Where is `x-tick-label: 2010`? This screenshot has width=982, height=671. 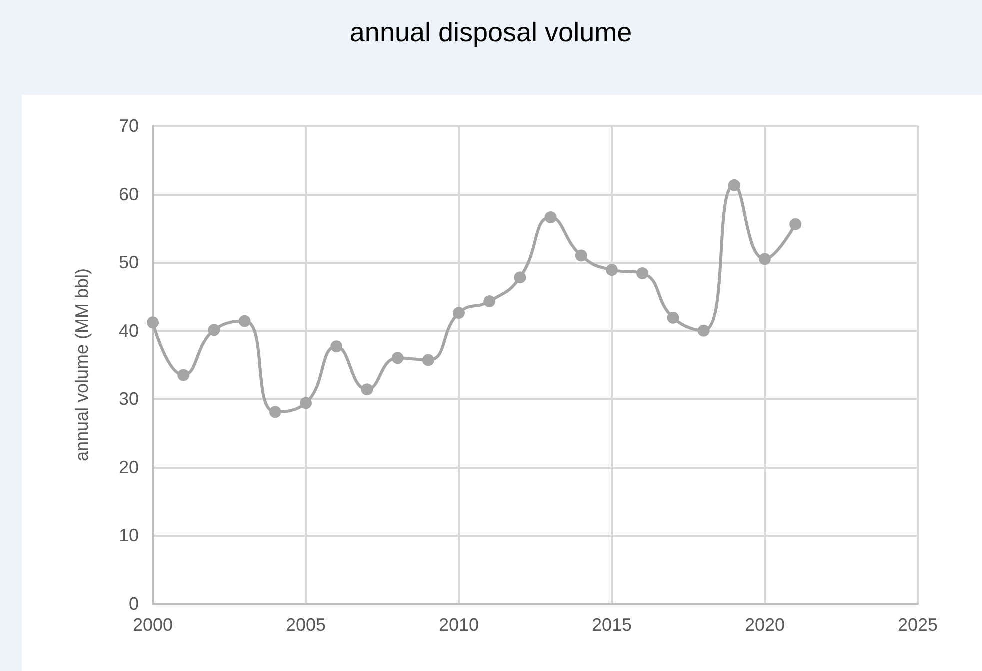
x-tick-label: 2010 is located at coordinates (459, 625).